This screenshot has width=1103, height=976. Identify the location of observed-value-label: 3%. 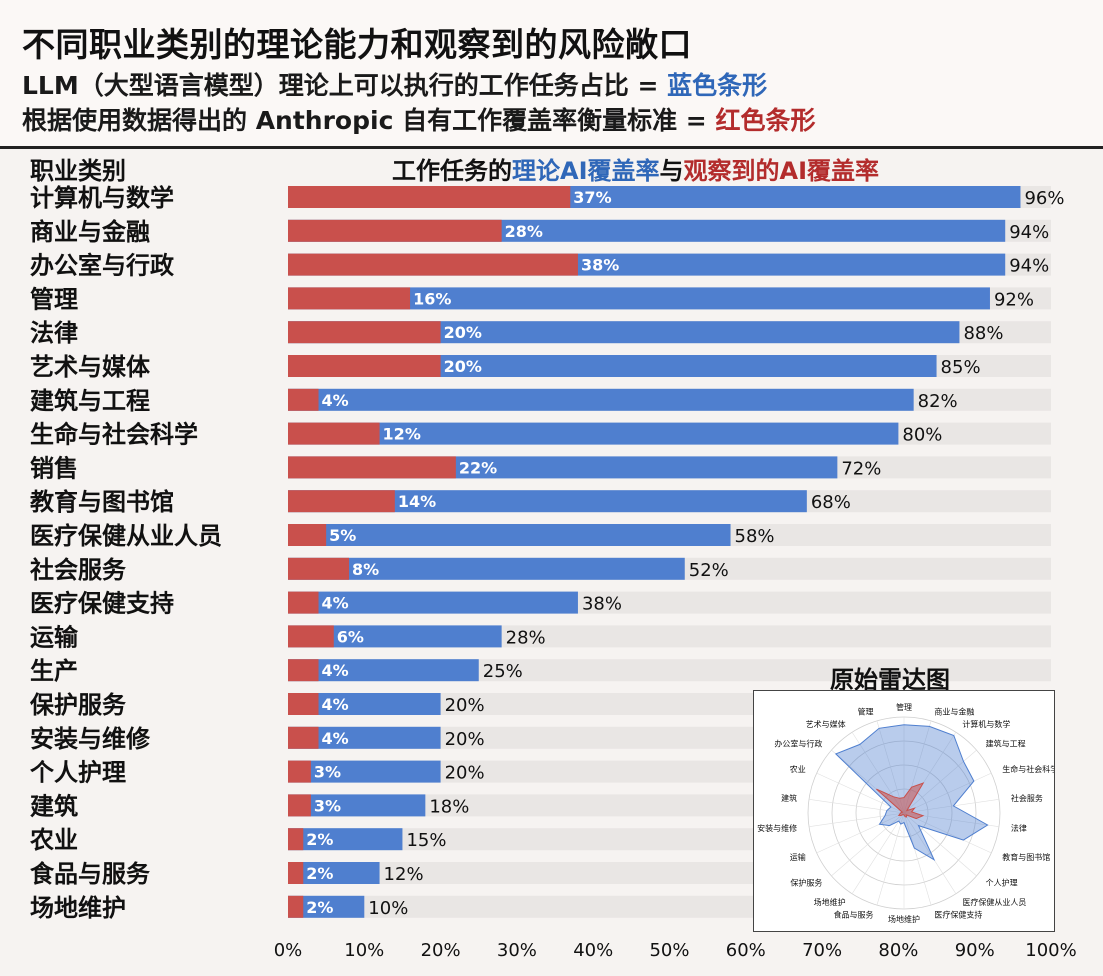
(327, 805).